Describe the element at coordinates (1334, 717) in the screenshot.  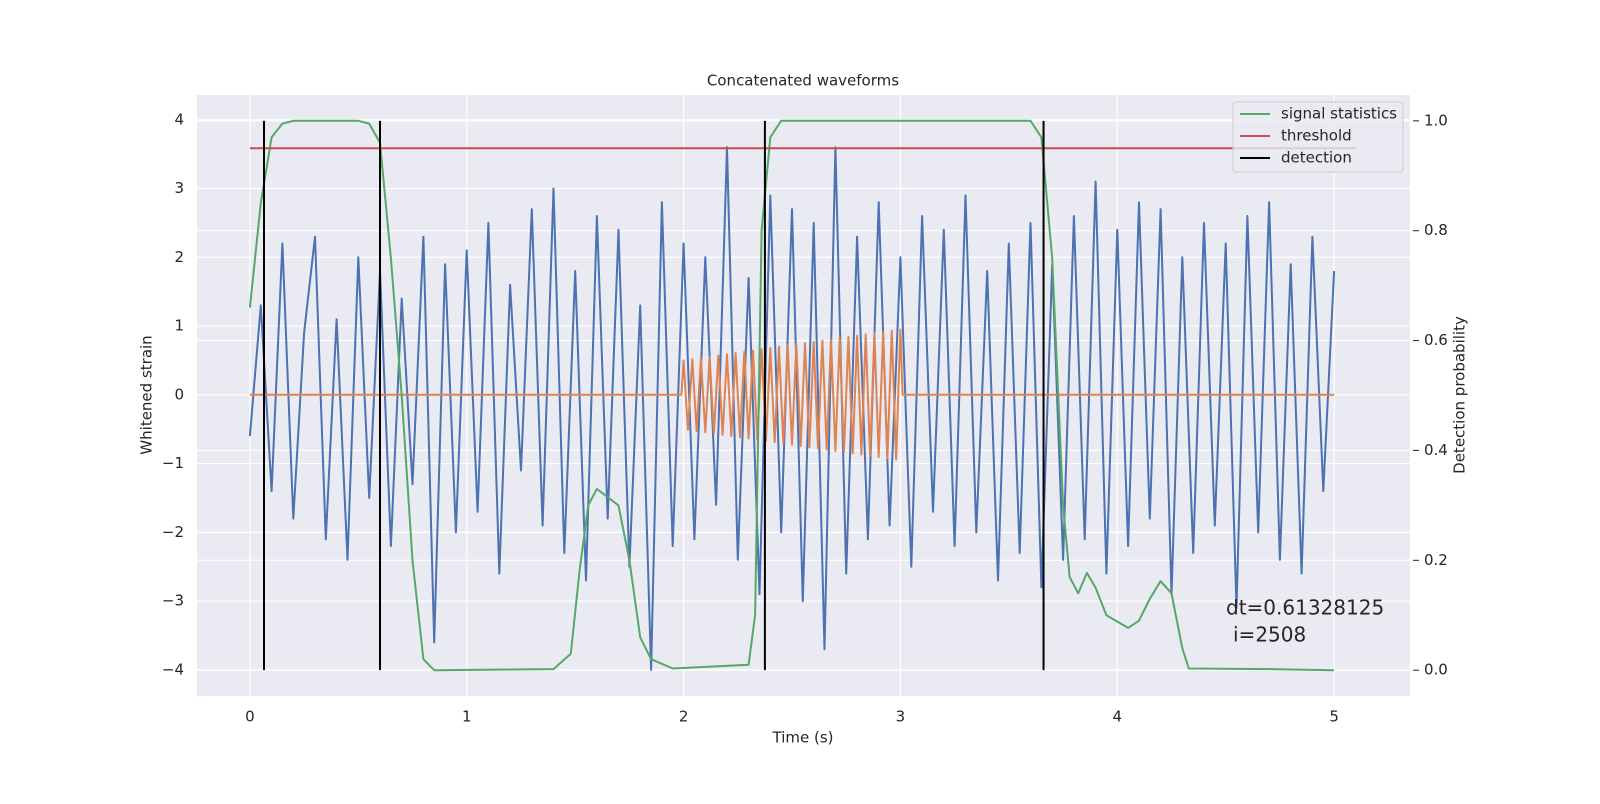
I see `x-tick-label: 5` at that location.